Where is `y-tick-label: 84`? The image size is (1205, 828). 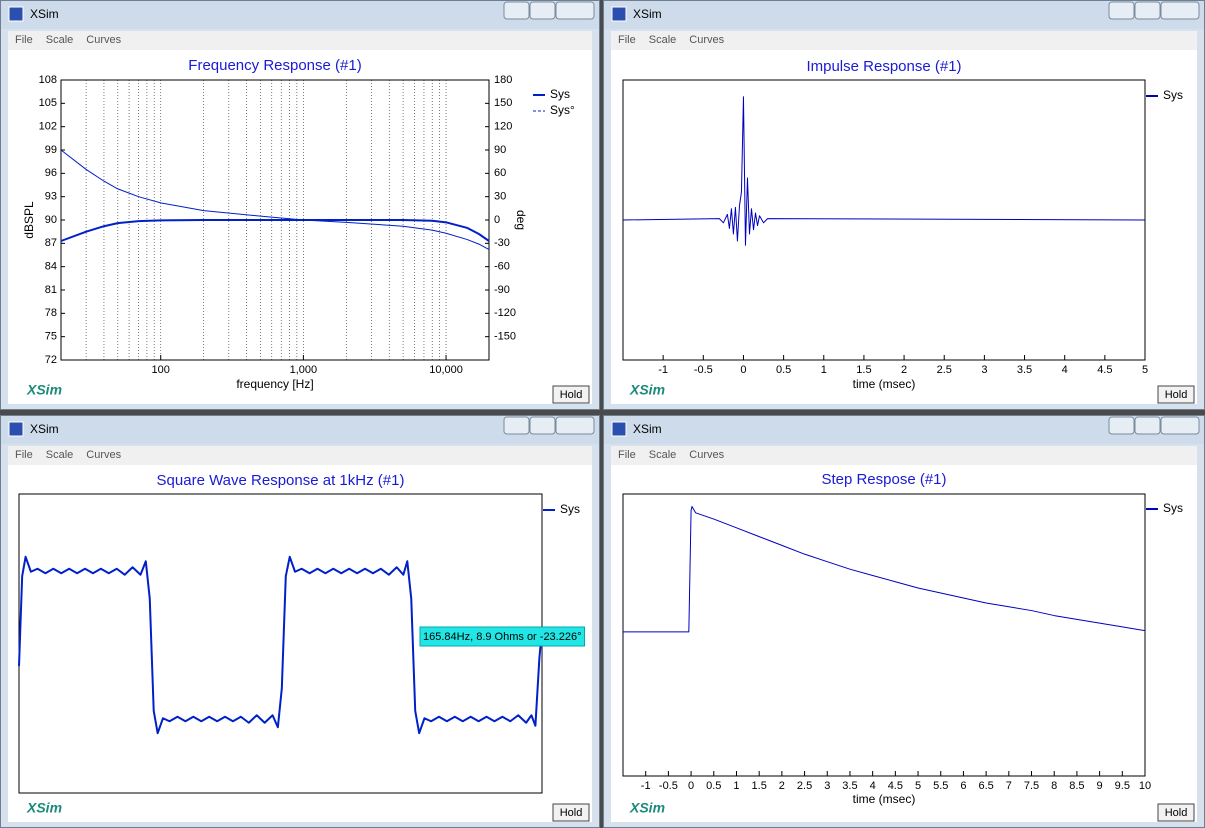
y-tick-label: 84 is located at coordinates (51, 267).